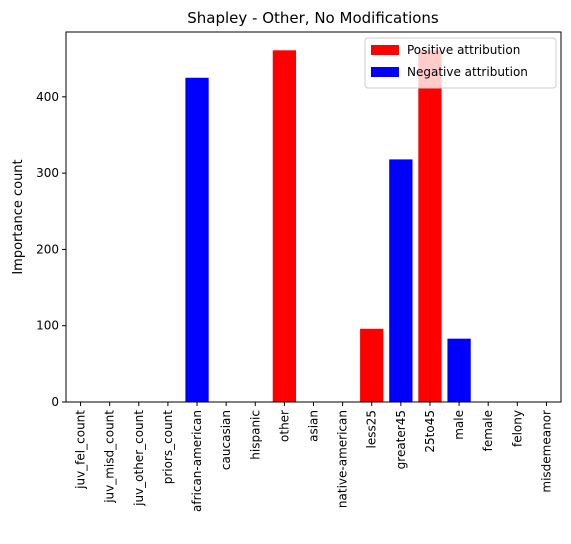  I want to click on x-tick-label: juv_misd_count, so click(110, 457).